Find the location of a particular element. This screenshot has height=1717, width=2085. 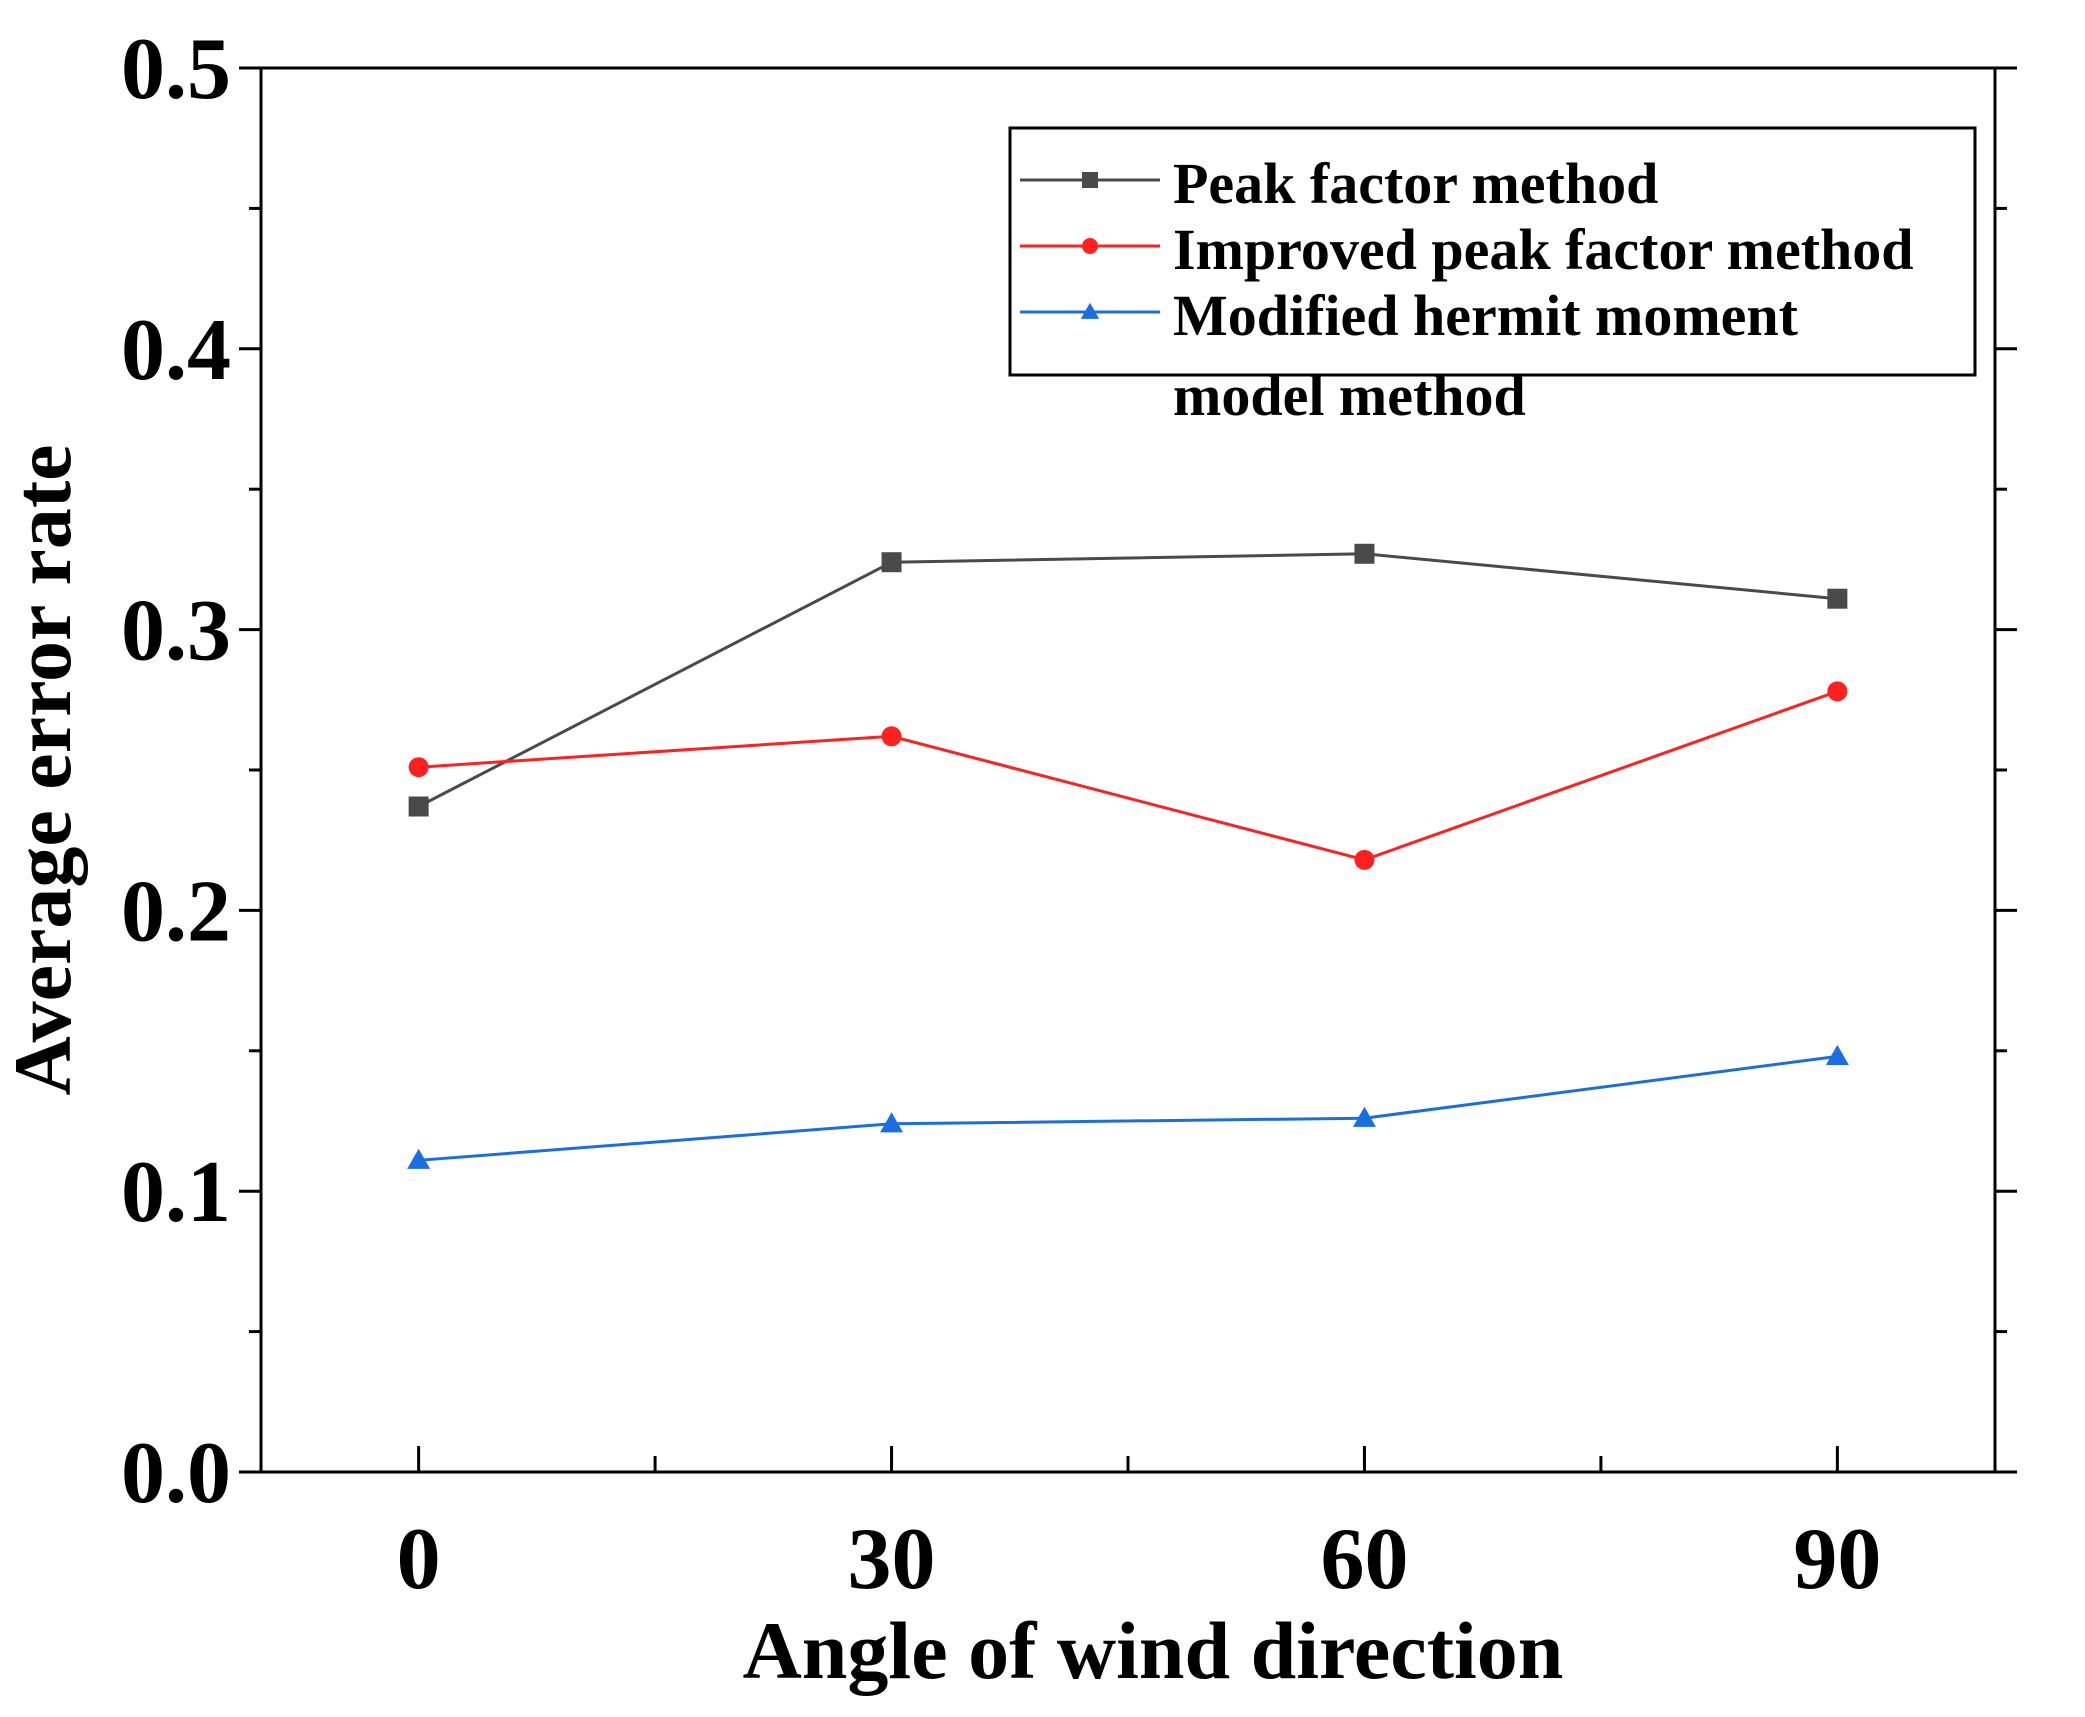

legend-box is located at coordinates (1492, 251).